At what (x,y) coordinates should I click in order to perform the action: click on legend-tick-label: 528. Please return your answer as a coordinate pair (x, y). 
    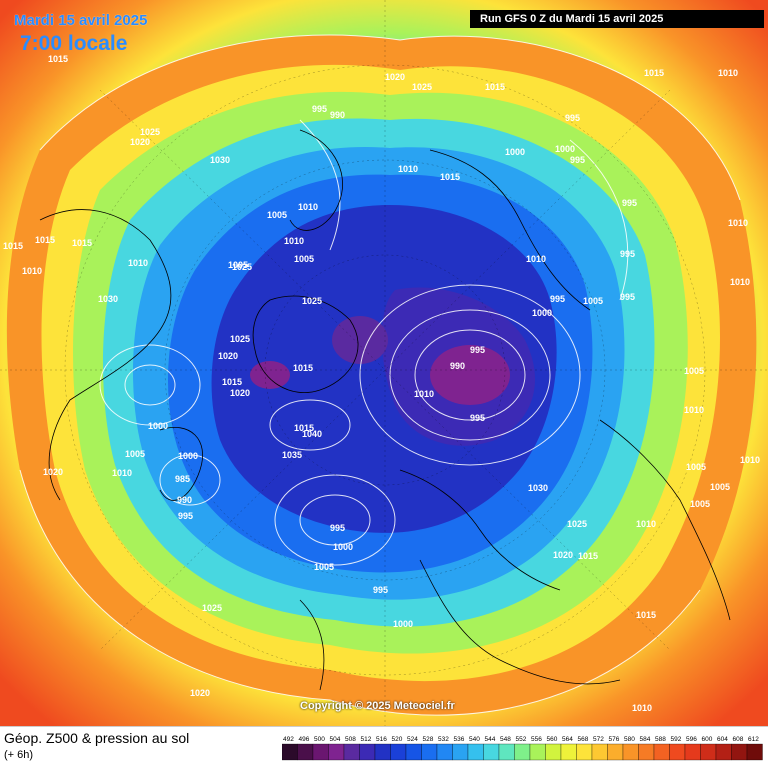
    Looking at the image, I should click on (428, 739).